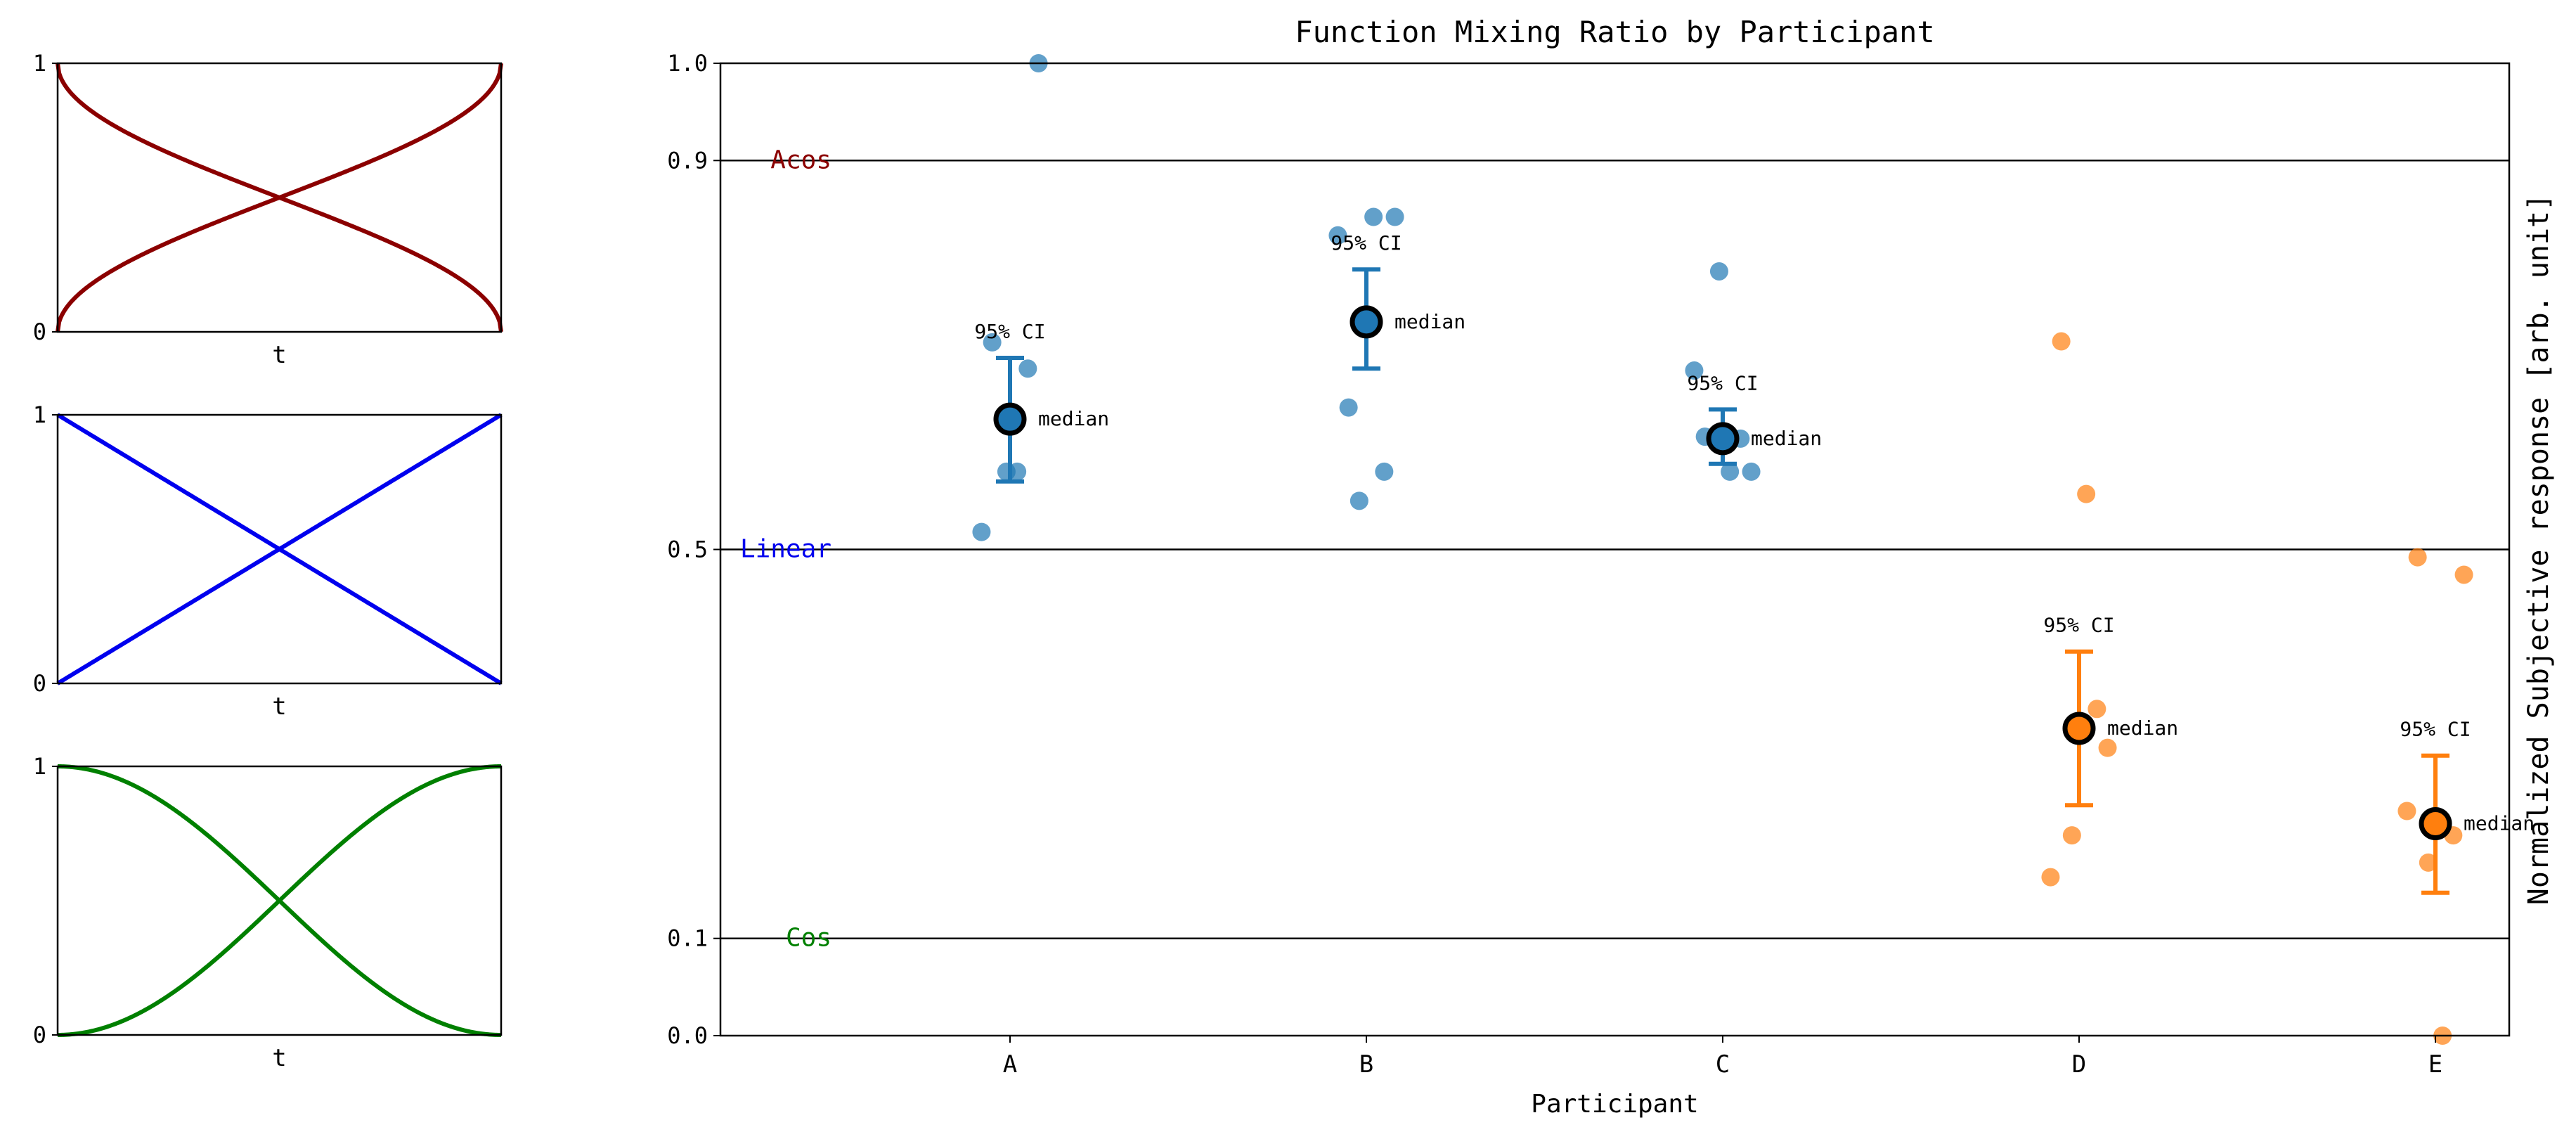  I want to click on participant-A, so click(1010, 297).